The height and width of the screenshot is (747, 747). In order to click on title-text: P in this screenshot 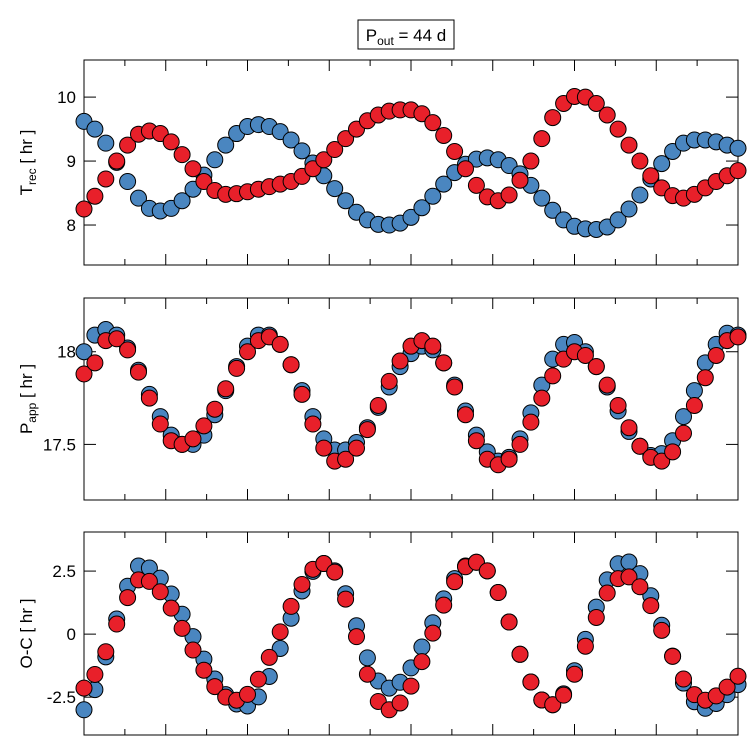, I will do `click(371, 35)`.